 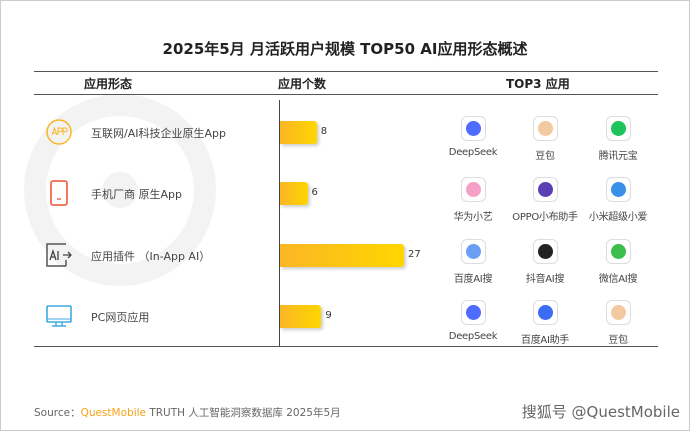 I want to click on data-label: 8, so click(x=324, y=131).